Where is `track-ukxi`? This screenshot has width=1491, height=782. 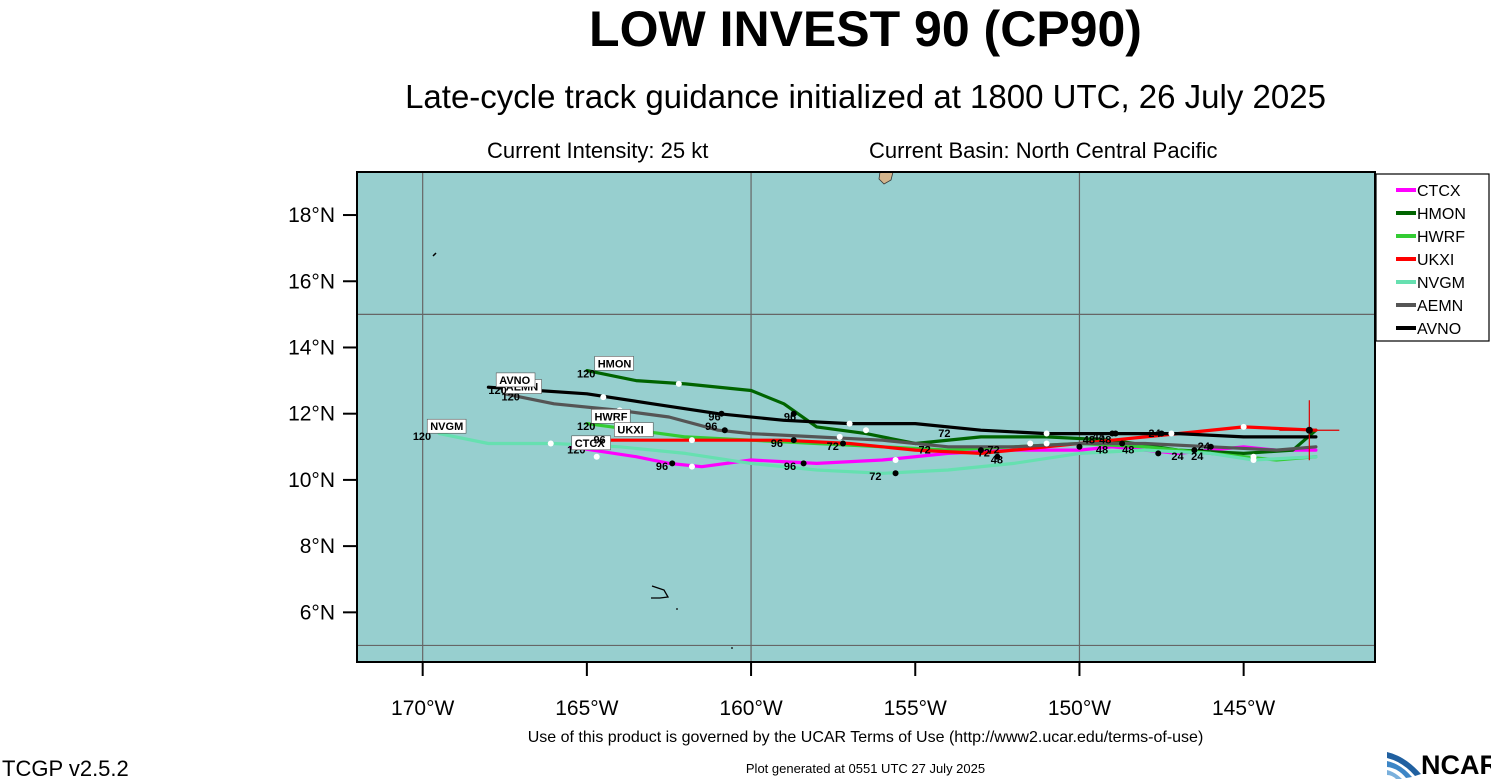
track-ukxi is located at coordinates (959, 440).